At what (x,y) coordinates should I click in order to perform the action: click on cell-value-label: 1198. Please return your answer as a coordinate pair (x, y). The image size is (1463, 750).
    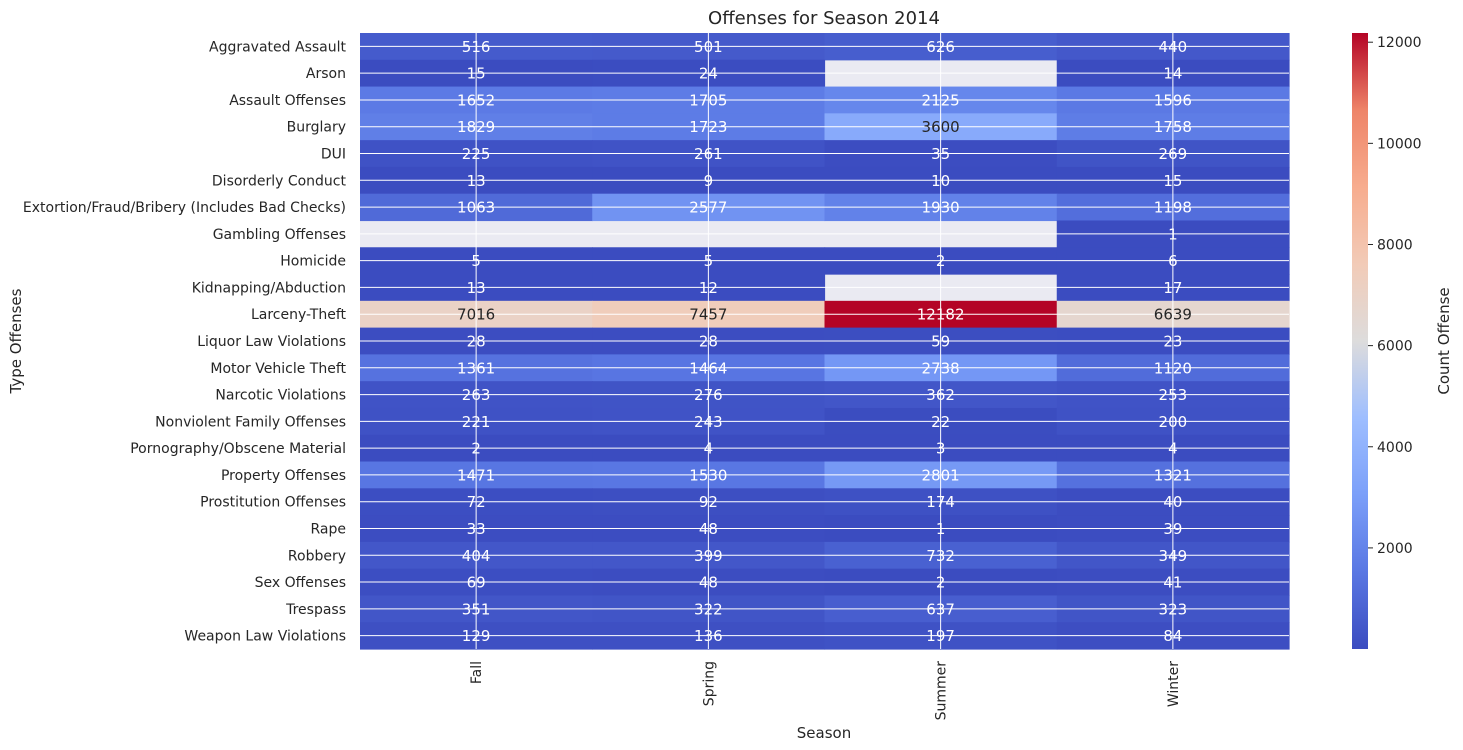
    Looking at the image, I should click on (1173, 208).